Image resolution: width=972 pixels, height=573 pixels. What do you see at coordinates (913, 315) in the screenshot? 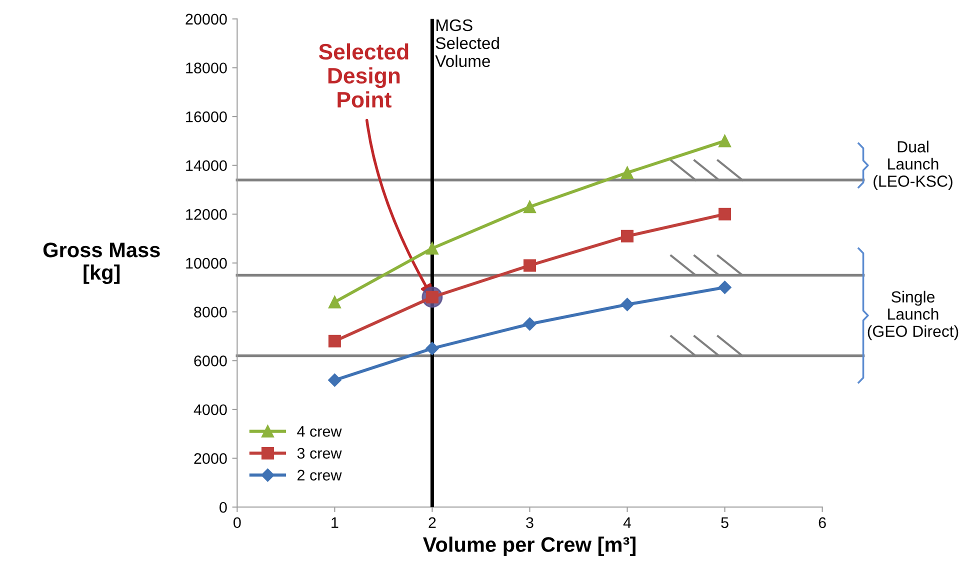
I see `text: Single Launch (GEO Direct)` at bounding box center [913, 315].